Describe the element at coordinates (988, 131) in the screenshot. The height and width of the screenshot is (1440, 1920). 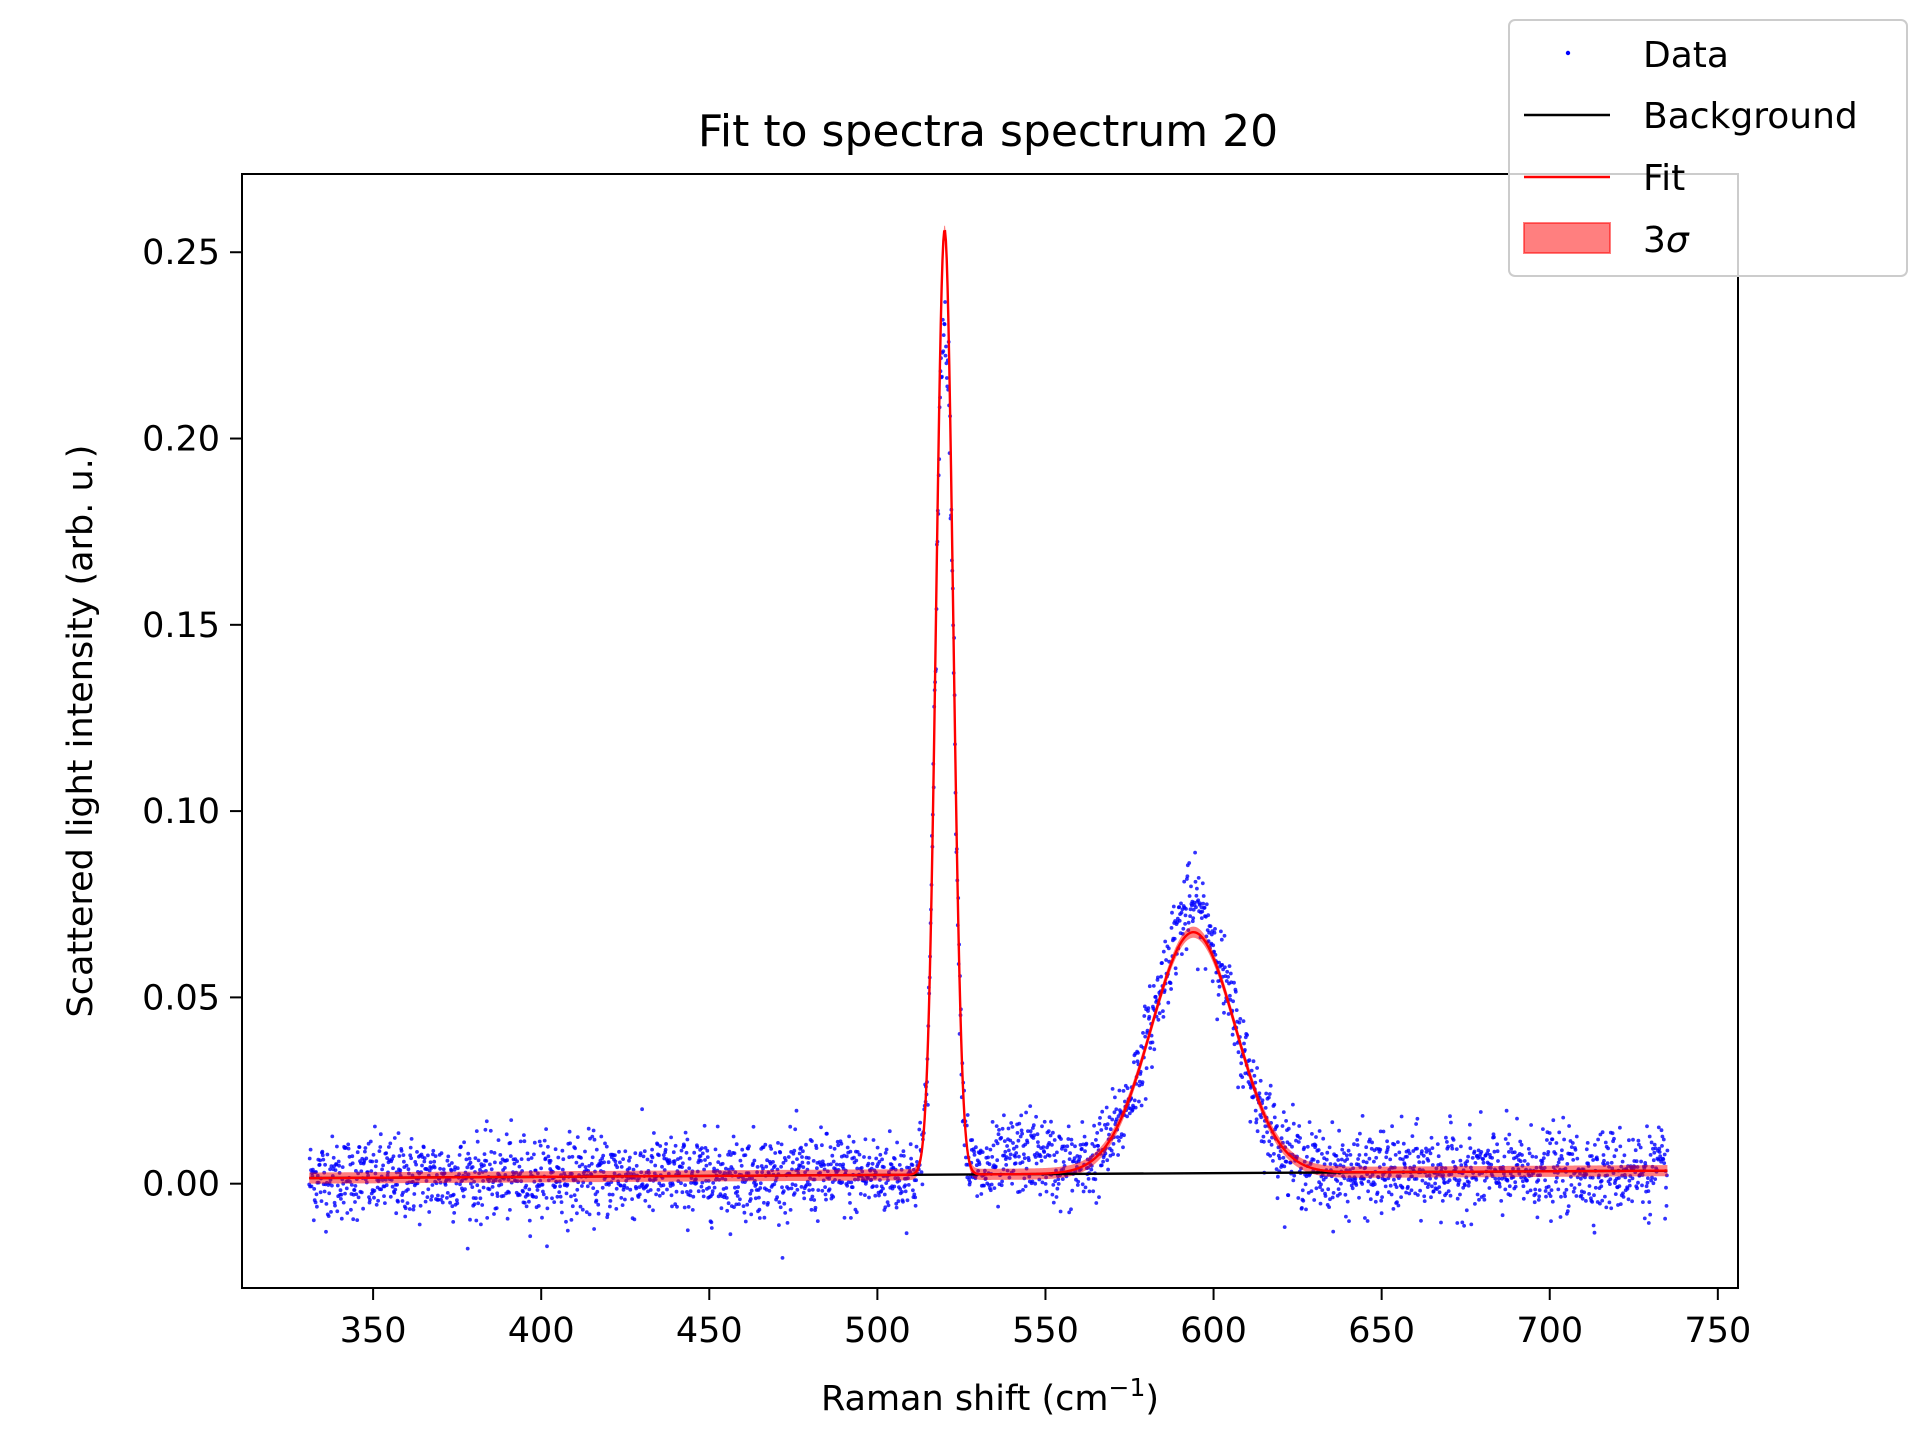
I see `chart-title: Fit to spectra spectrum 20` at that location.